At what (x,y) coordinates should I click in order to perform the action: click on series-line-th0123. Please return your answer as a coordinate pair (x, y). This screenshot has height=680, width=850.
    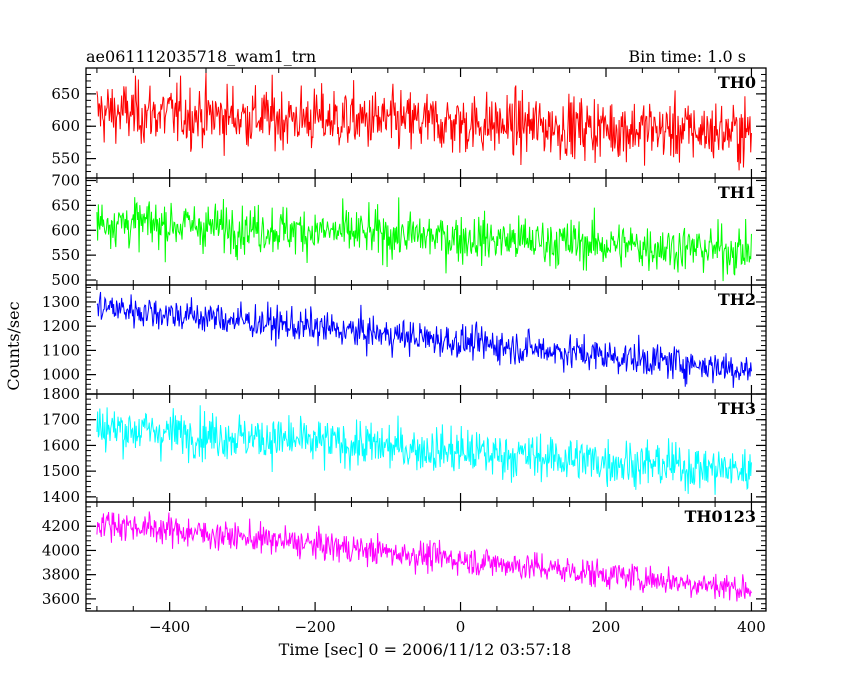
    Looking at the image, I should click on (424, 556).